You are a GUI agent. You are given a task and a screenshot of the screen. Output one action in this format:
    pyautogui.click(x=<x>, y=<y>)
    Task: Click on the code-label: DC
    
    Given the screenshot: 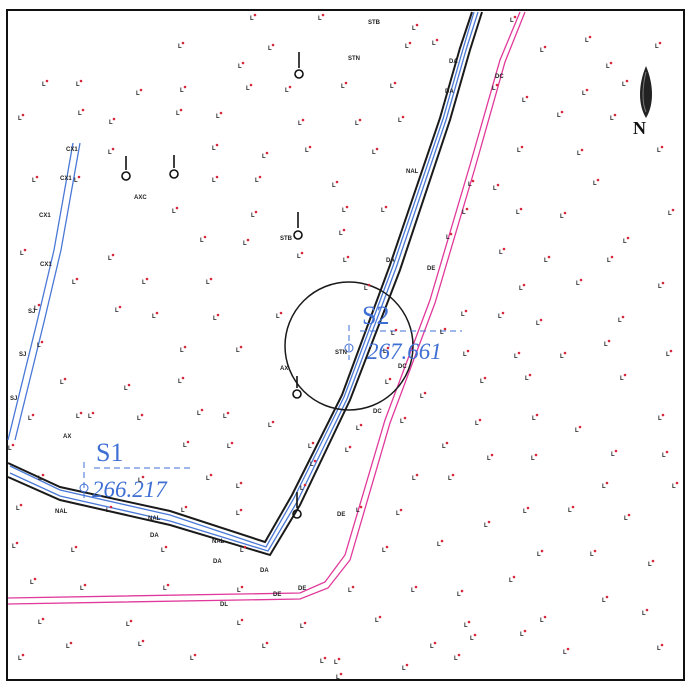 What is the action you would take?
    pyautogui.click(x=402, y=367)
    